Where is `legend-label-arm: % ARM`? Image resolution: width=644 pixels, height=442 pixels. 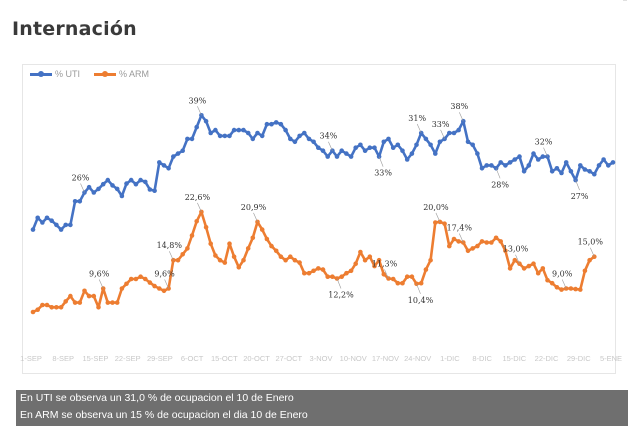 legend-label-arm: % ARM is located at coordinates (134, 74).